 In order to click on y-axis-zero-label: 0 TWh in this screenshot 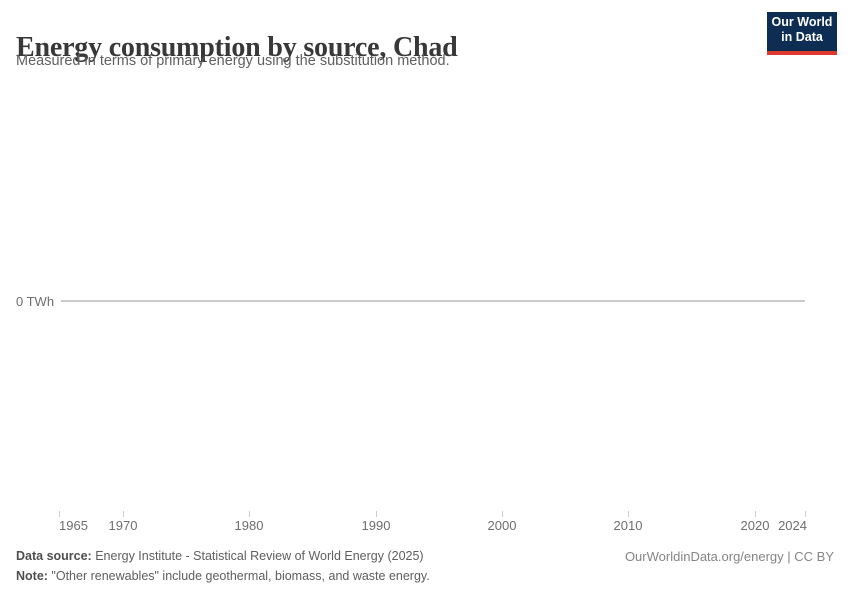, I will do `click(35, 301)`.